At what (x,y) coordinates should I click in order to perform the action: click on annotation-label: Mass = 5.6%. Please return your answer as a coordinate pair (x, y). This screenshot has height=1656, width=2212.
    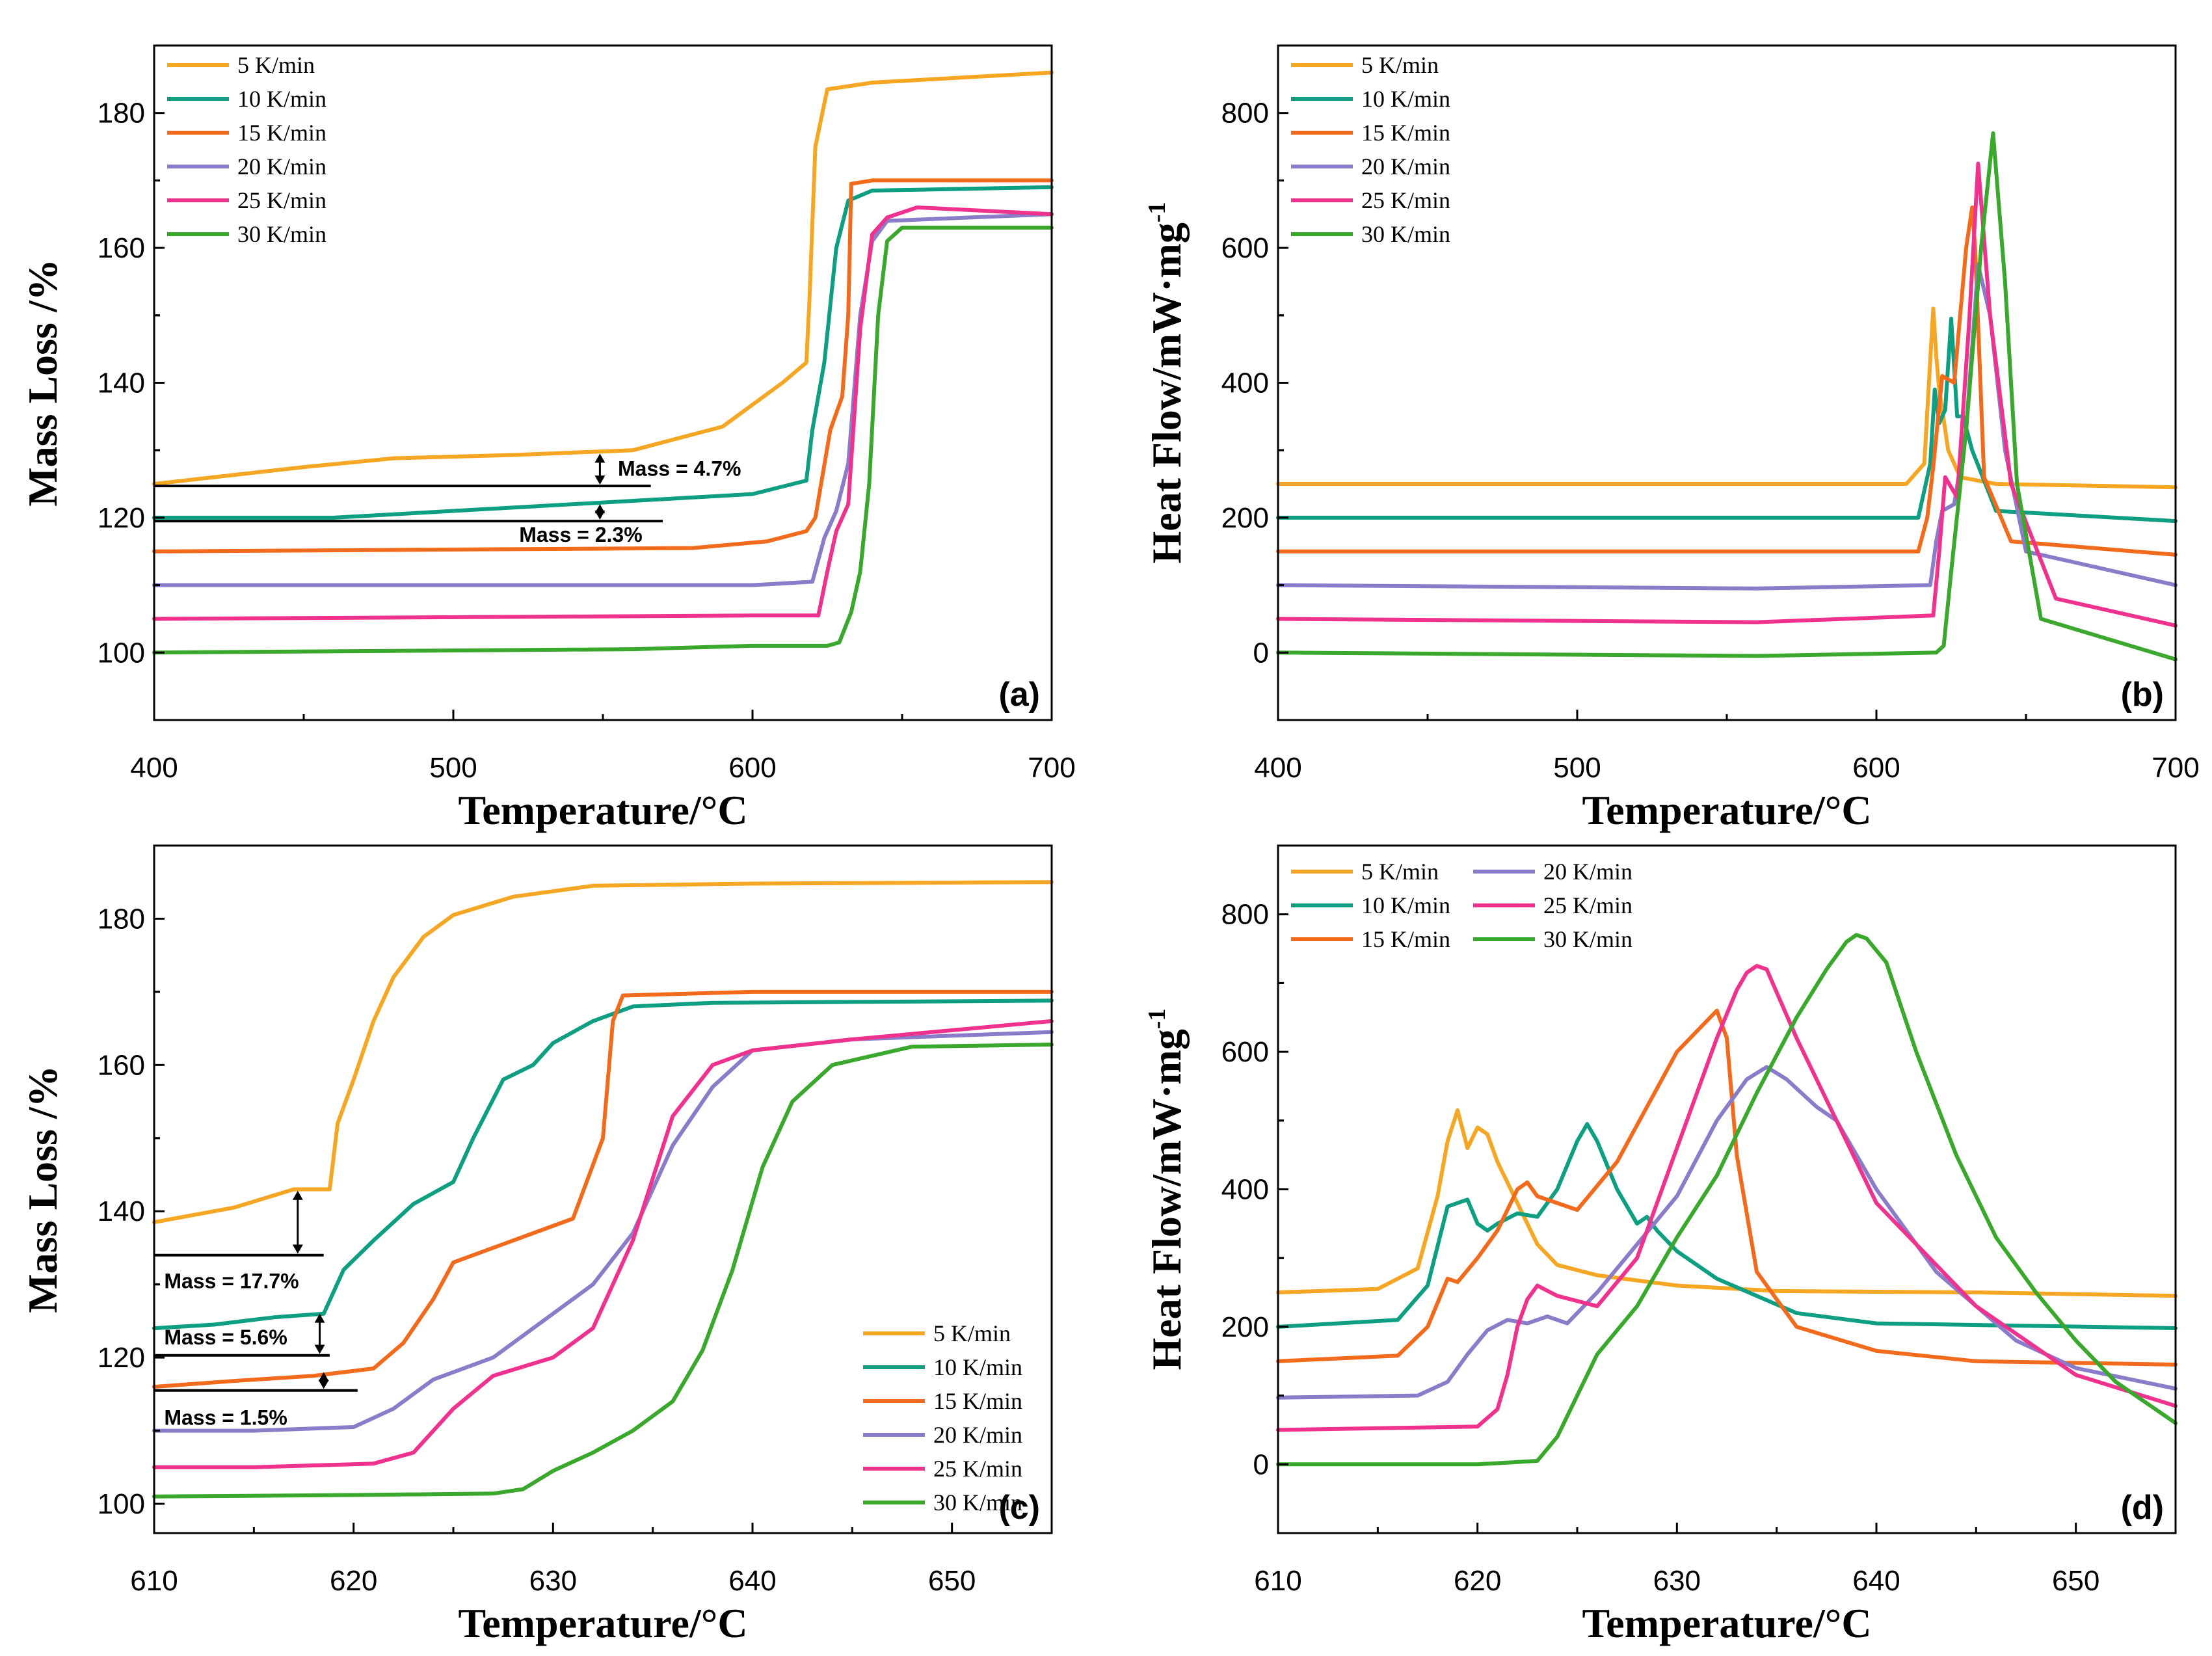
    Looking at the image, I should click on (225, 1337).